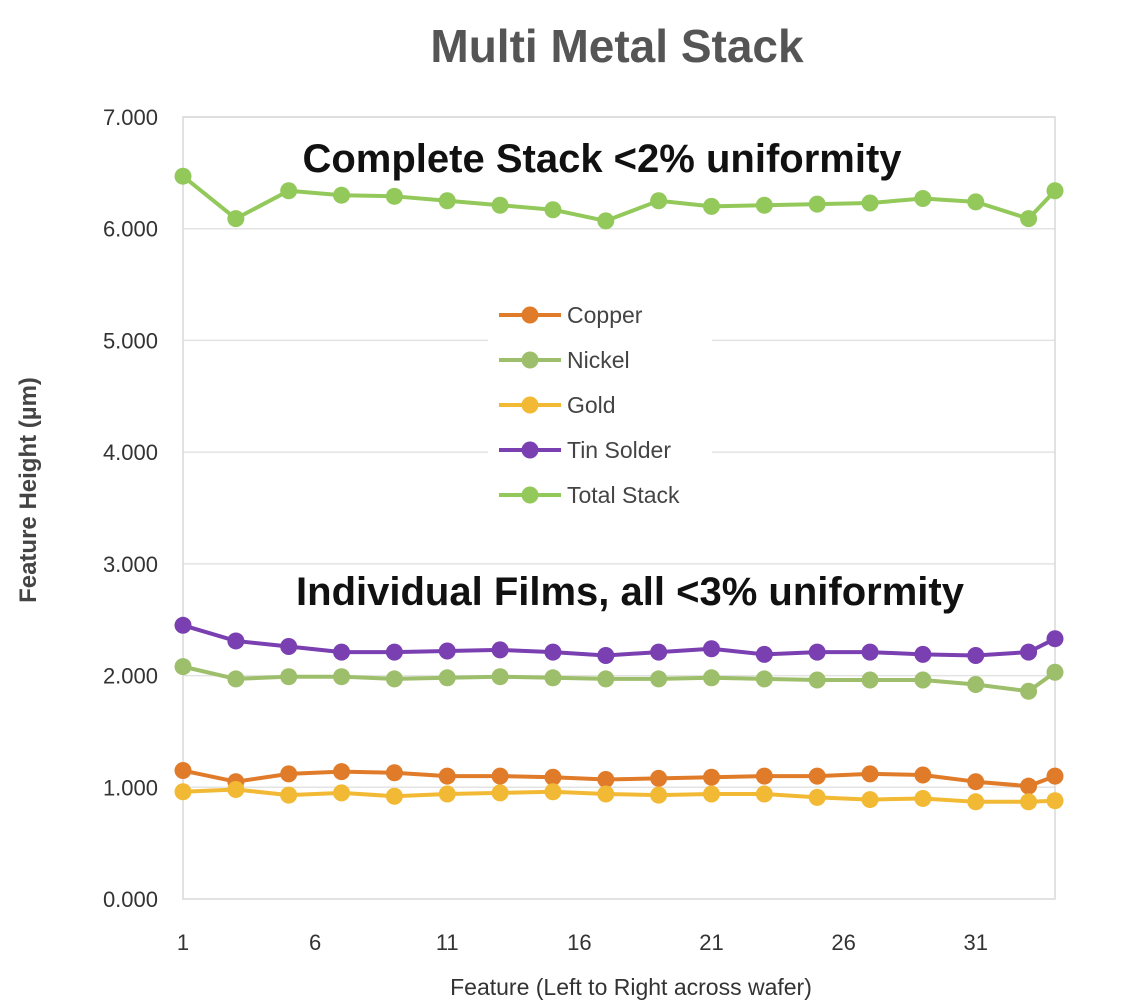 The image size is (1124, 1000). I want to click on legend-label: Total Stack, so click(623, 495).